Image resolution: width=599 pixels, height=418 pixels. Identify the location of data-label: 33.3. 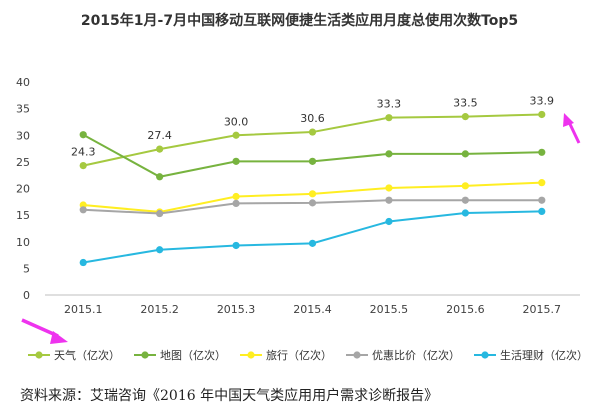
(389, 104).